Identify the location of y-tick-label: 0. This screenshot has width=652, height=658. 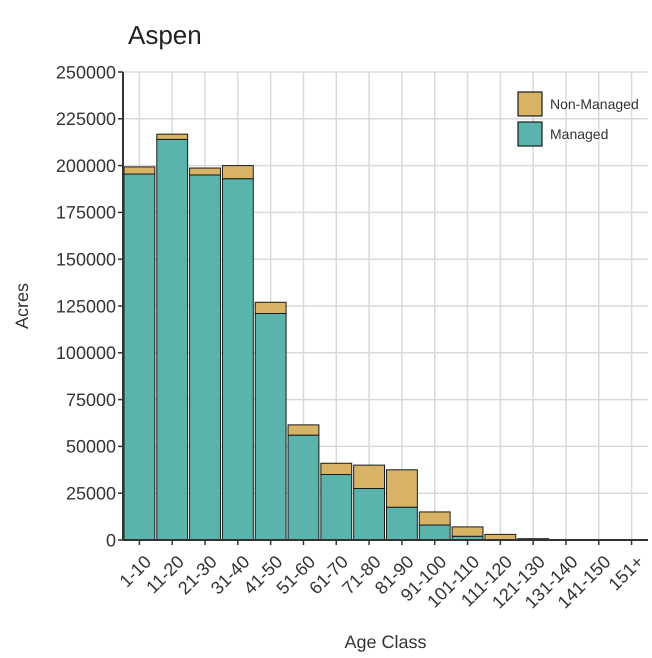
(111, 540).